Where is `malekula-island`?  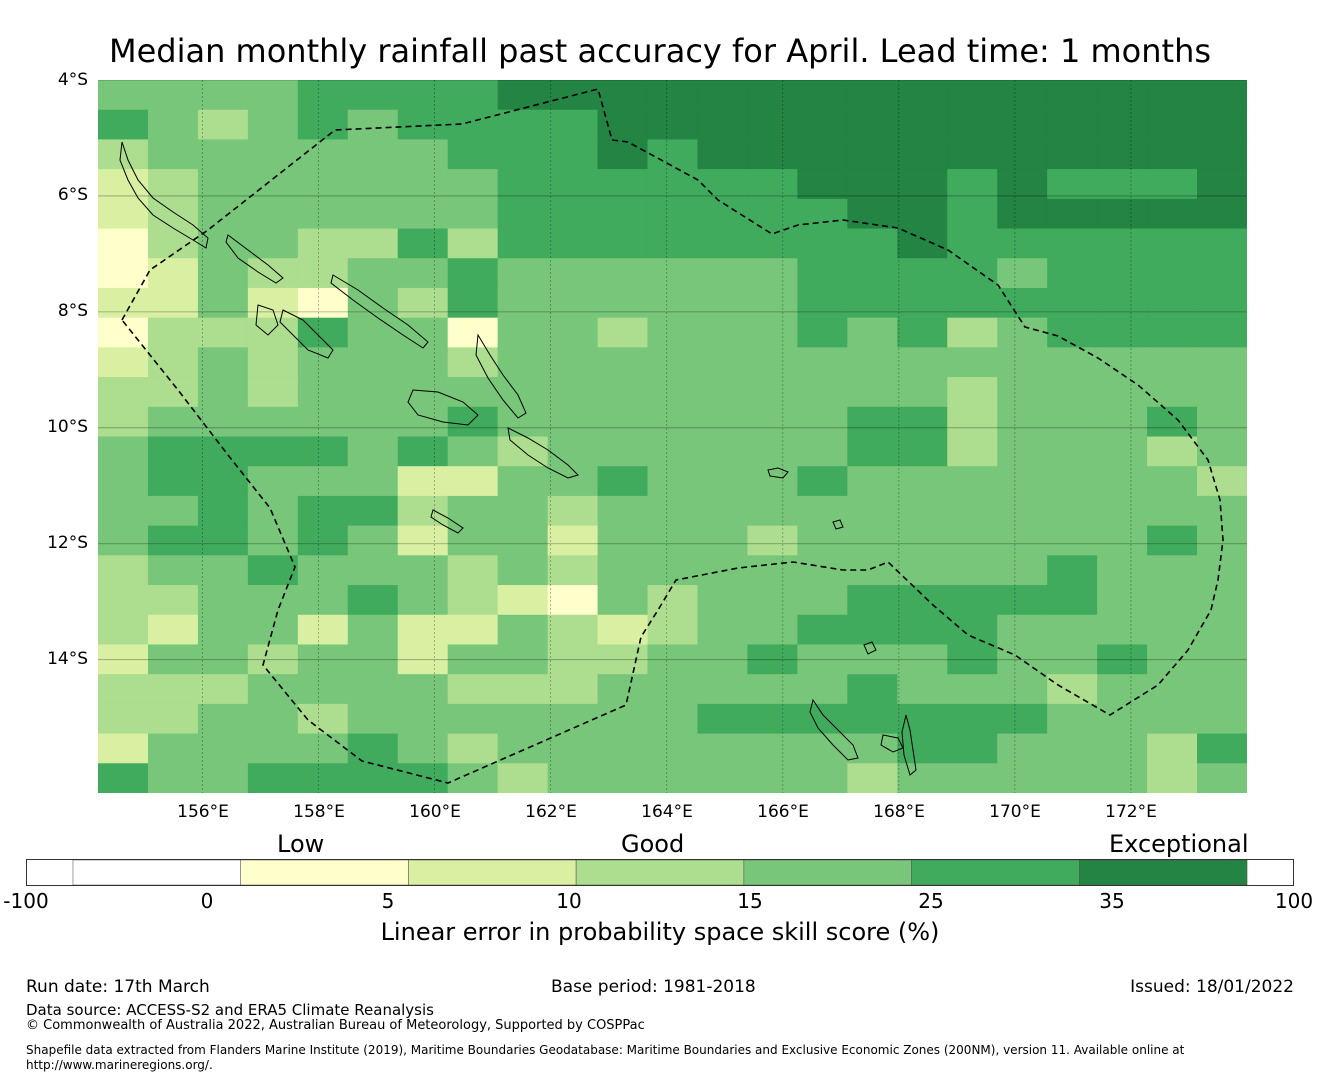
malekula-island is located at coordinates (892, 743).